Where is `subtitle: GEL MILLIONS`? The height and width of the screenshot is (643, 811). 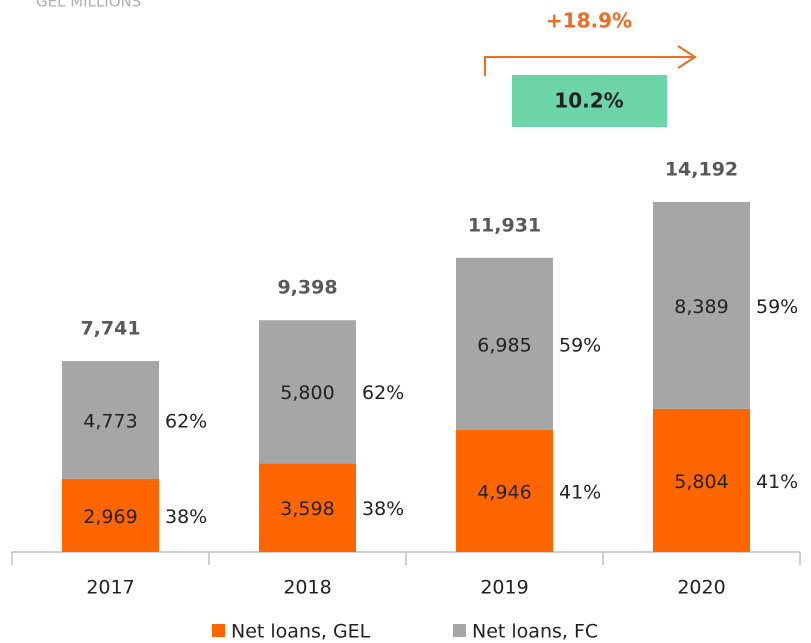
subtitle: GEL MILLIONS is located at coordinates (88, 5).